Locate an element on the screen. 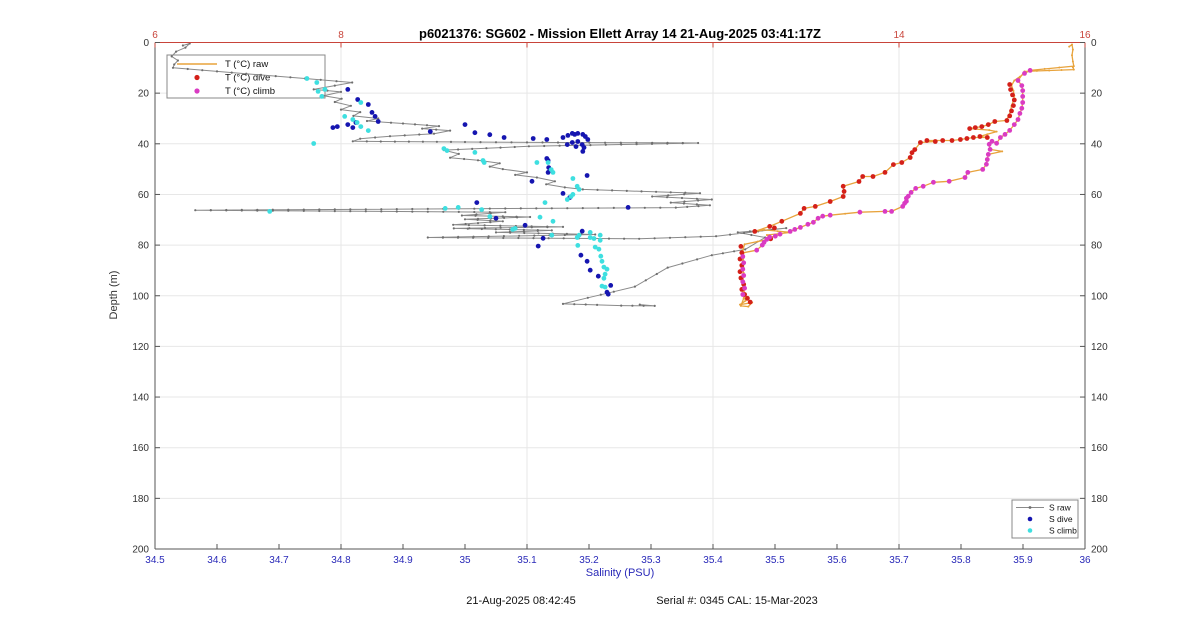 This screenshot has height=617, width=1200. salinity-tick-label: 34.6 is located at coordinates (217, 560).